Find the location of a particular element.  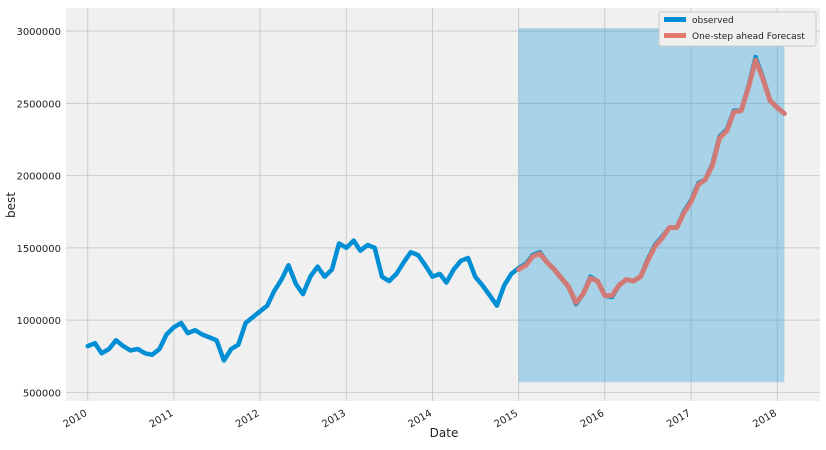

x-tick-label: 2017 is located at coordinates (679, 419).